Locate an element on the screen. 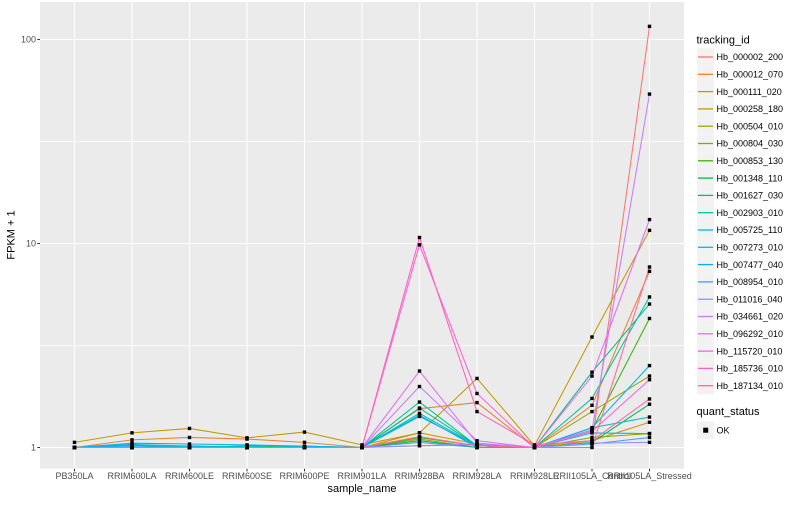 The image size is (800, 505). svg-text: RRIM928BA is located at coordinates (419, 476).